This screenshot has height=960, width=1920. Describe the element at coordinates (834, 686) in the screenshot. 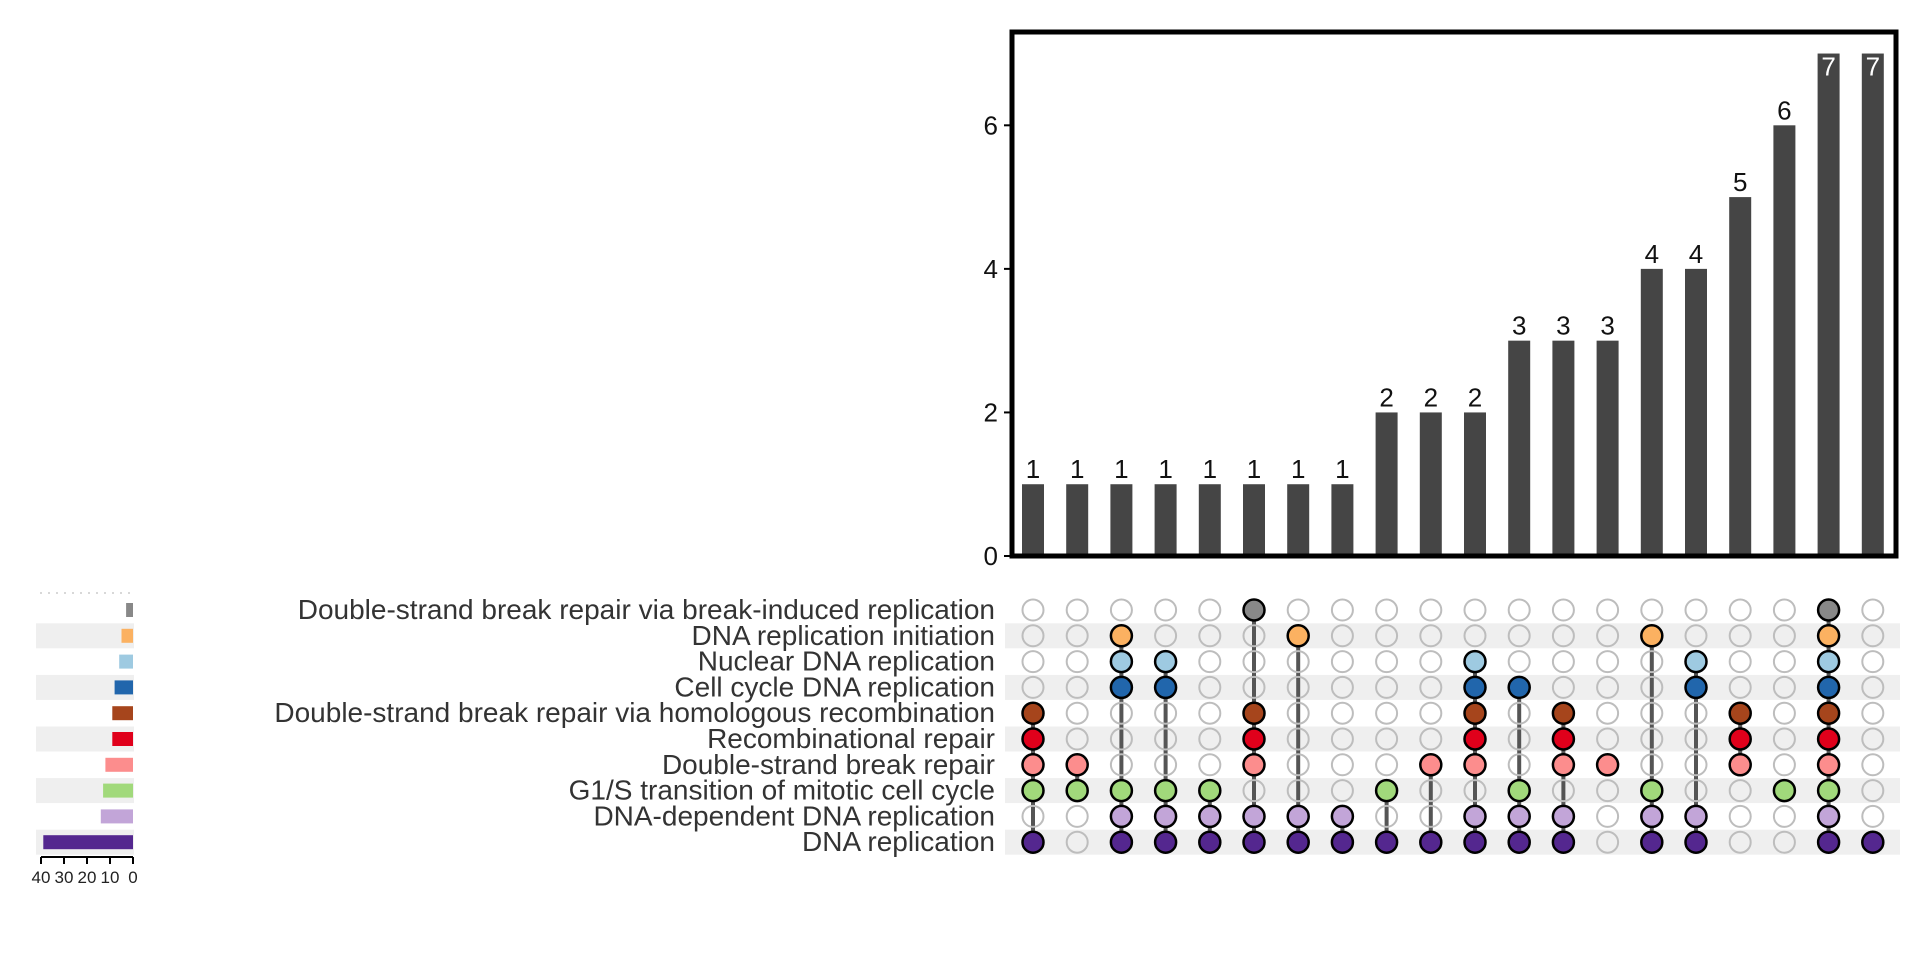

I see `set-label: Cell cycle DNA replication` at that location.